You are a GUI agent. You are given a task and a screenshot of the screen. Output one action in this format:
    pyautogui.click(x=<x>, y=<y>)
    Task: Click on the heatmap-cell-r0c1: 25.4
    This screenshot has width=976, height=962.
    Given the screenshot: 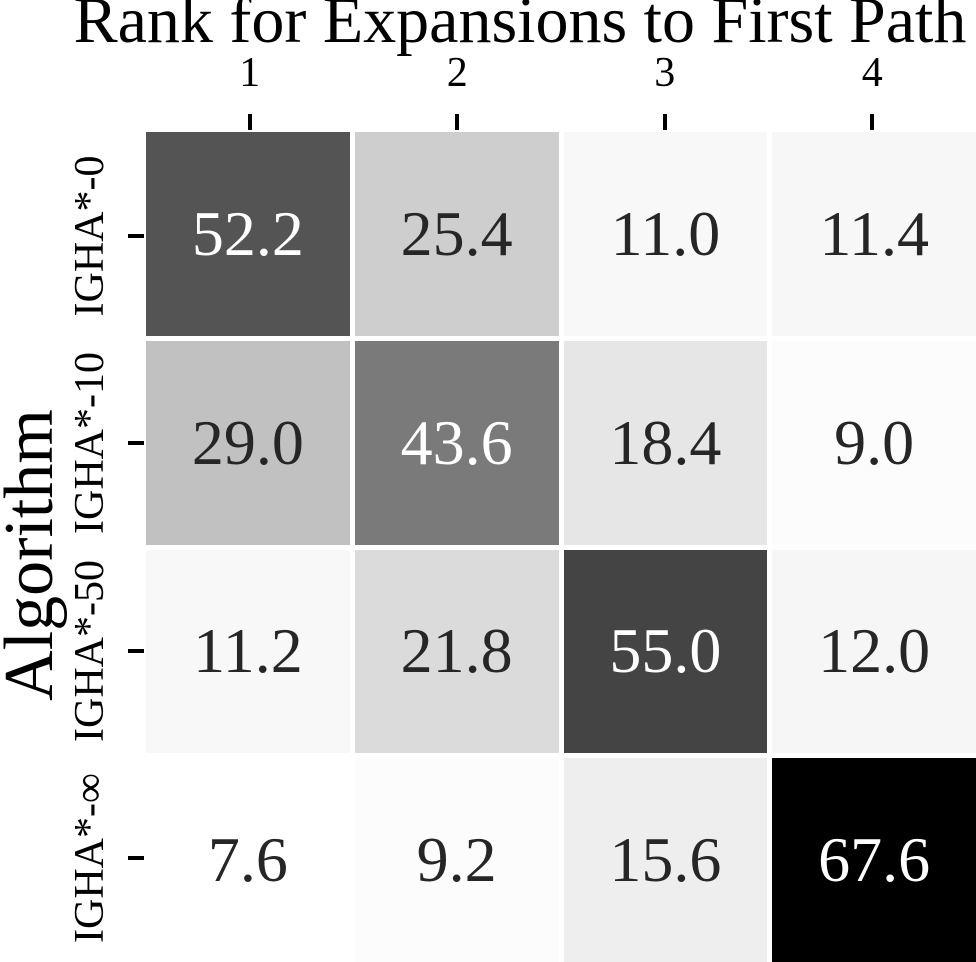 What is the action you would take?
    pyautogui.click(x=456, y=234)
    